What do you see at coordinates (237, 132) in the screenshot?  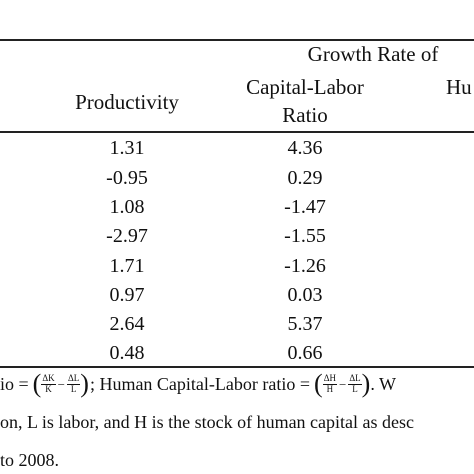 I see `header-rule` at bounding box center [237, 132].